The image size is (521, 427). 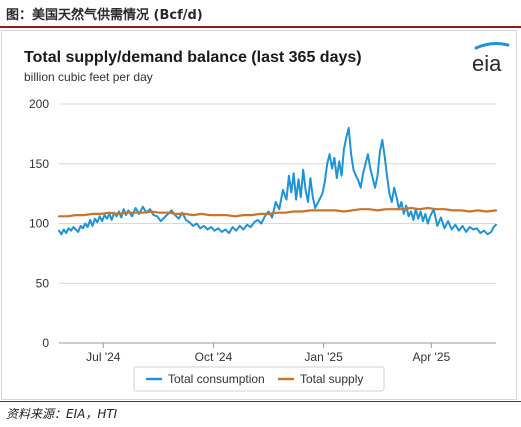 I want to click on chart-subtitle: billion cubic feet per day, so click(x=88, y=77).